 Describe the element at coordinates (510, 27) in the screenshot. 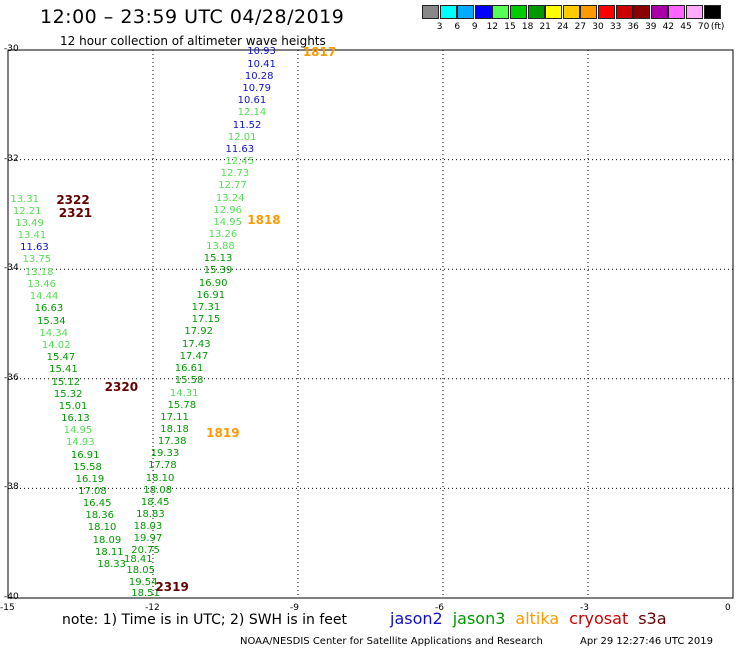

I see `colorbar-label: 15` at that location.